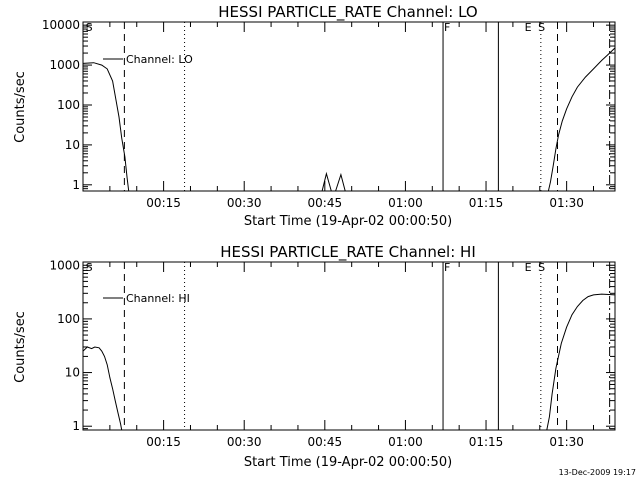 This screenshot has height=480, width=640. I want to click on x-tick-label-lo: 01:00, so click(405, 203).